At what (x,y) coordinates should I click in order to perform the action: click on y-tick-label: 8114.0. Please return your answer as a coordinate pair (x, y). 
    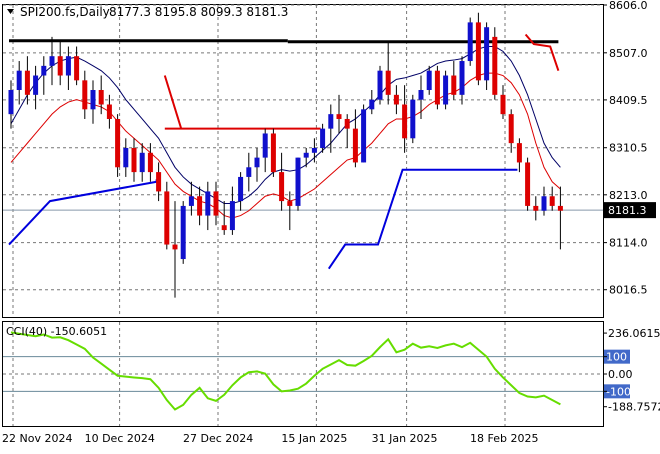
    Looking at the image, I should click on (628, 243).